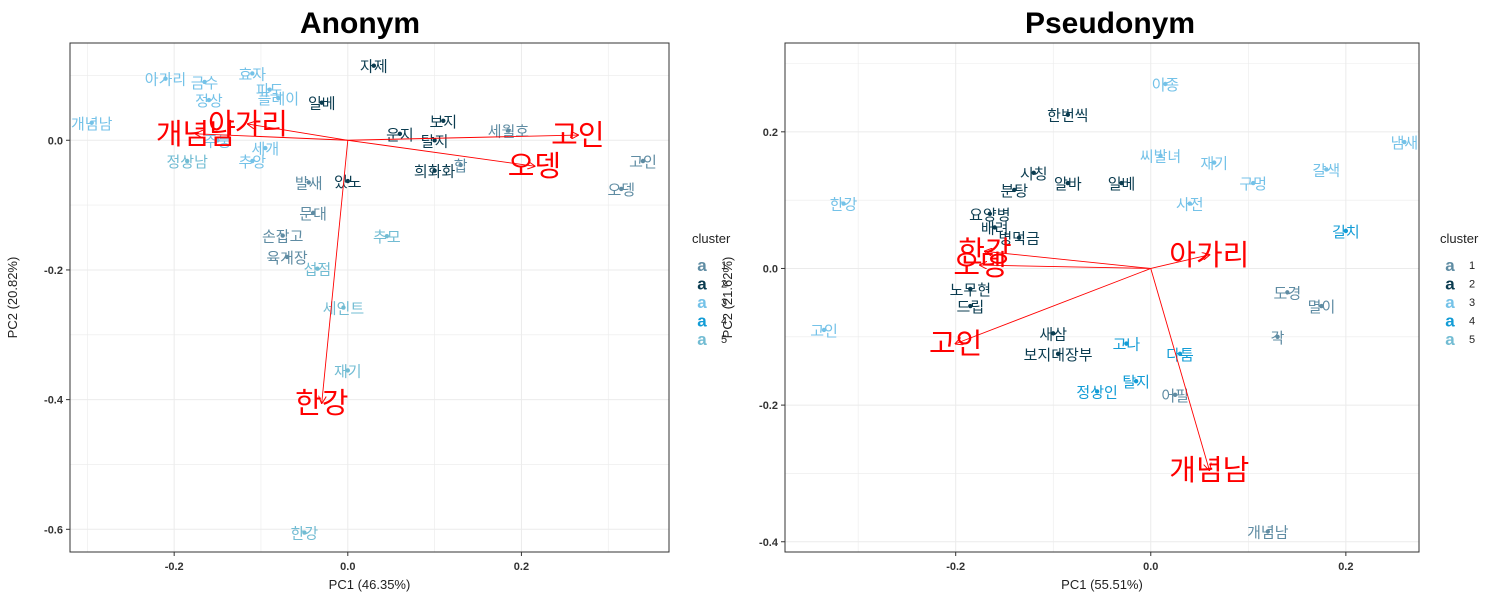  I want to click on data-point-label: 자제, so click(374, 67).